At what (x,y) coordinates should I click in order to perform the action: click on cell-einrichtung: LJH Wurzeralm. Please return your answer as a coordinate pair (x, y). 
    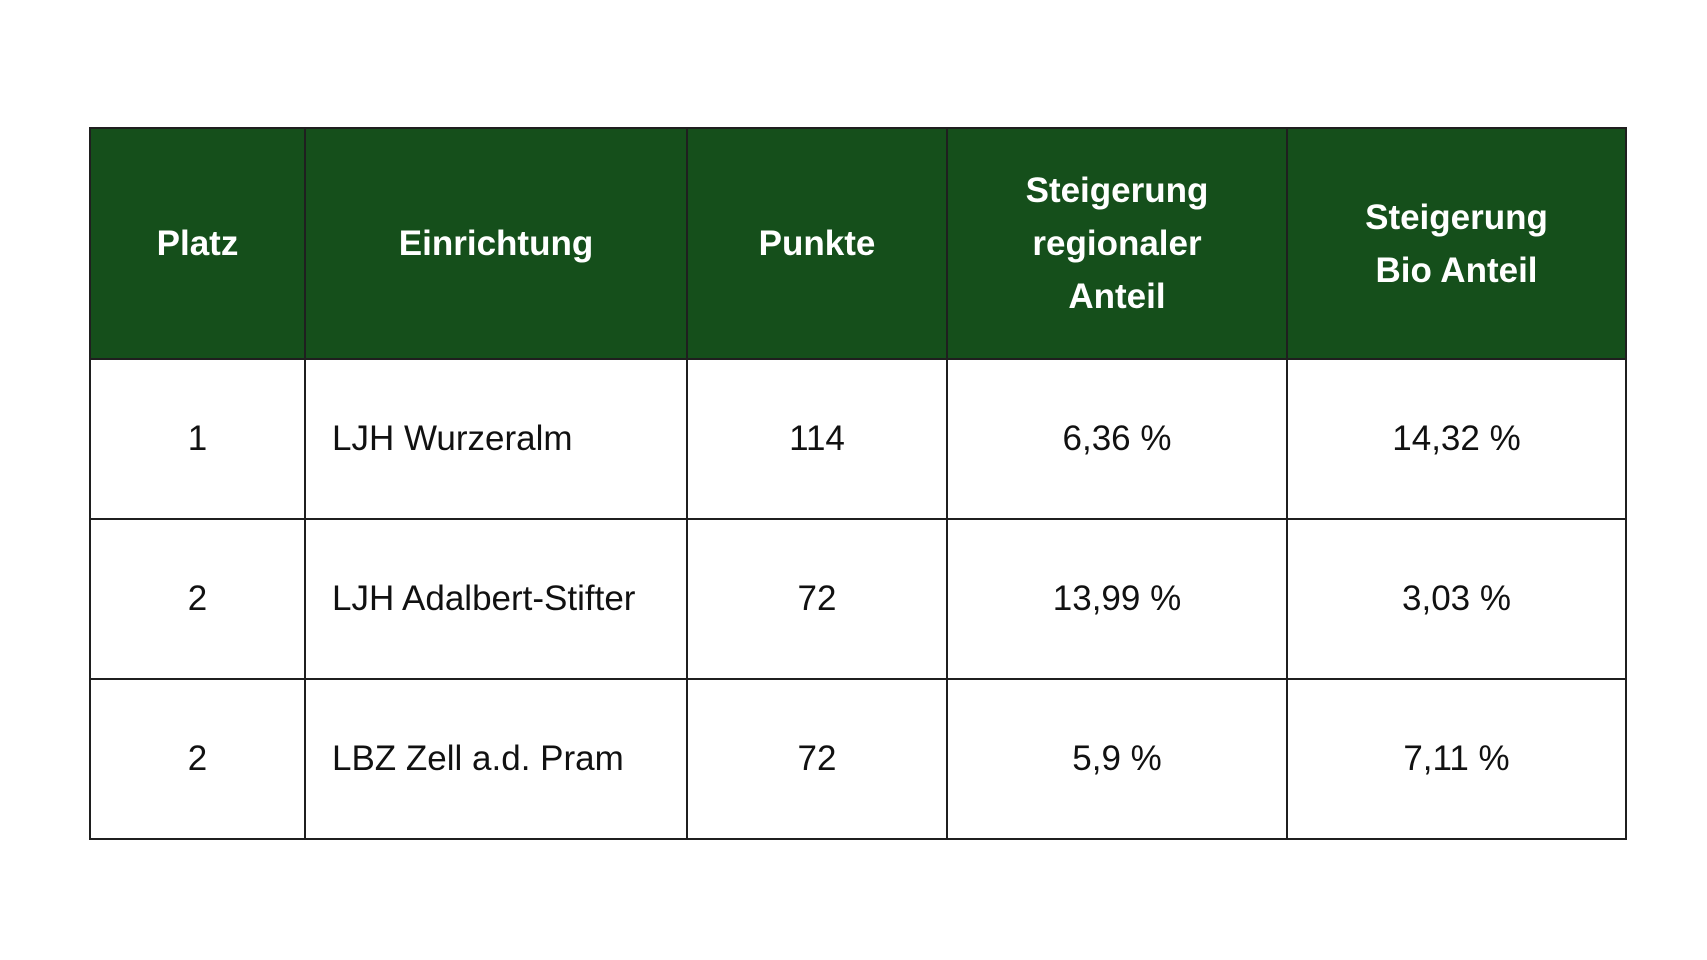
    Looking at the image, I should click on (496, 439).